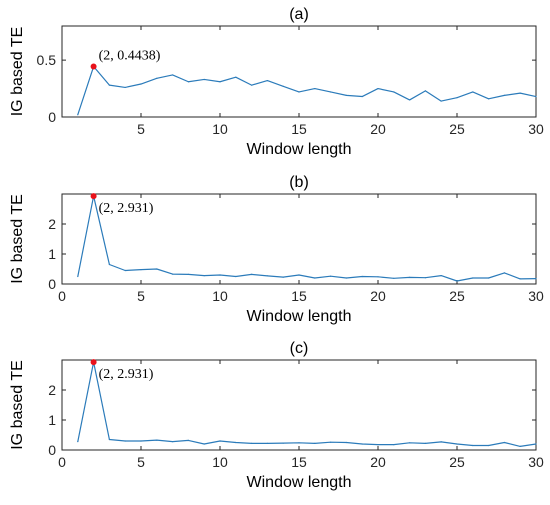  What do you see at coordinates (47, 60) in the screenshot?
I see `y-tick-label: 0.5` at bounding box center [47, 60].